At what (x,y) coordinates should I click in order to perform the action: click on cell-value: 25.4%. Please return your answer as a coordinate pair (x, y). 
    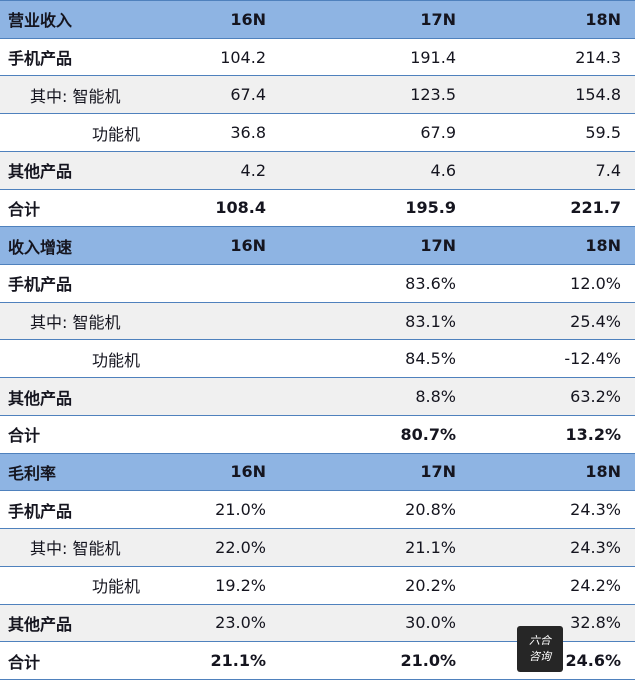
    Looking at the image, I should click on (595, 321).